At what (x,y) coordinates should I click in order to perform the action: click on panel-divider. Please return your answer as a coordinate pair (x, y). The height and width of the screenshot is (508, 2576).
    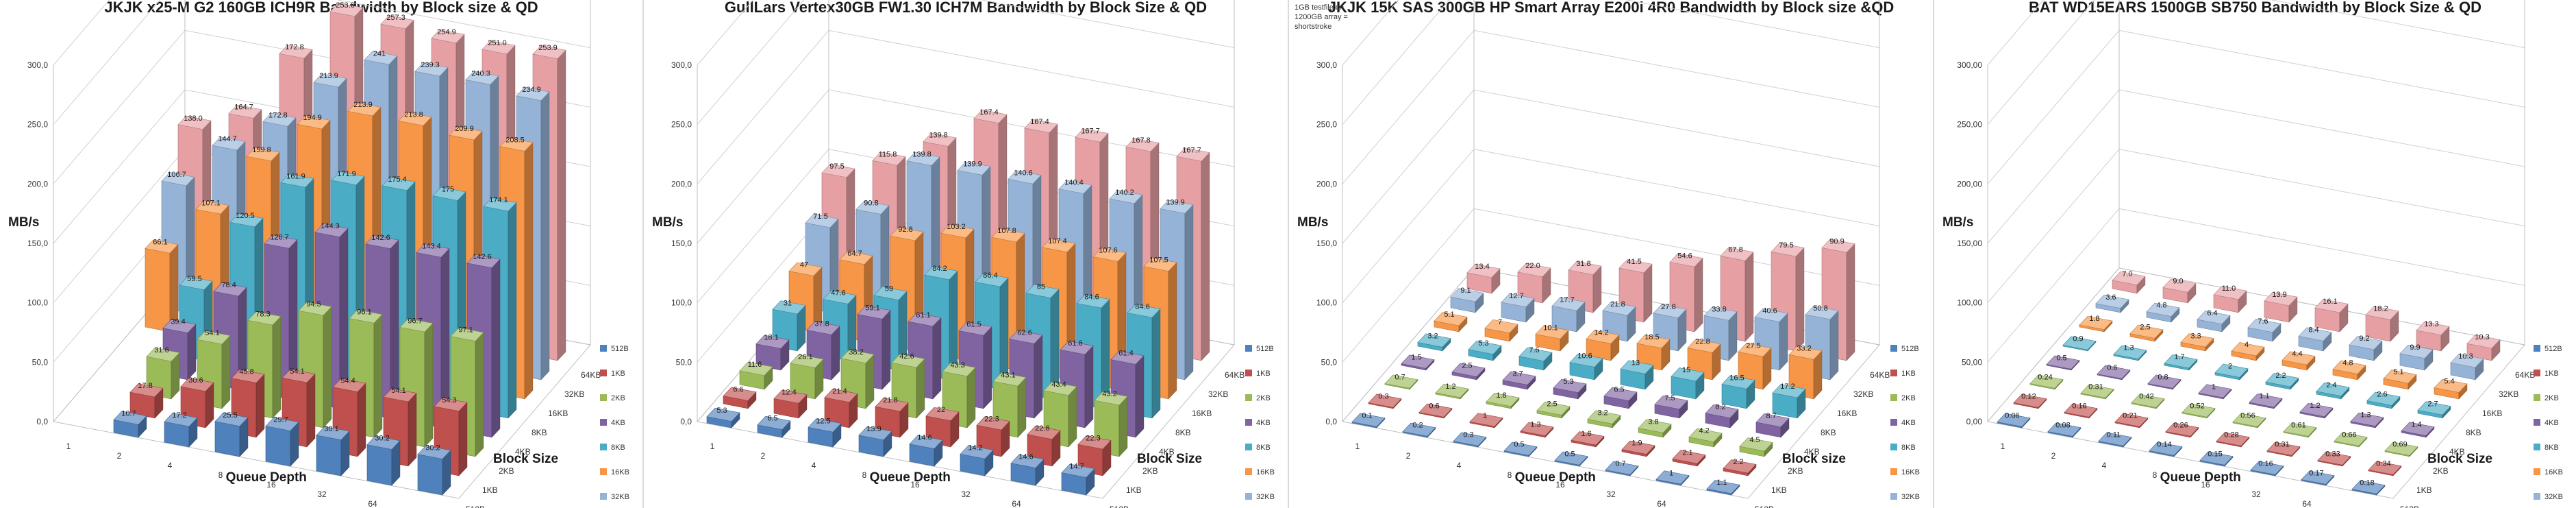
    Looking at the image, I should click on (1933, 254).